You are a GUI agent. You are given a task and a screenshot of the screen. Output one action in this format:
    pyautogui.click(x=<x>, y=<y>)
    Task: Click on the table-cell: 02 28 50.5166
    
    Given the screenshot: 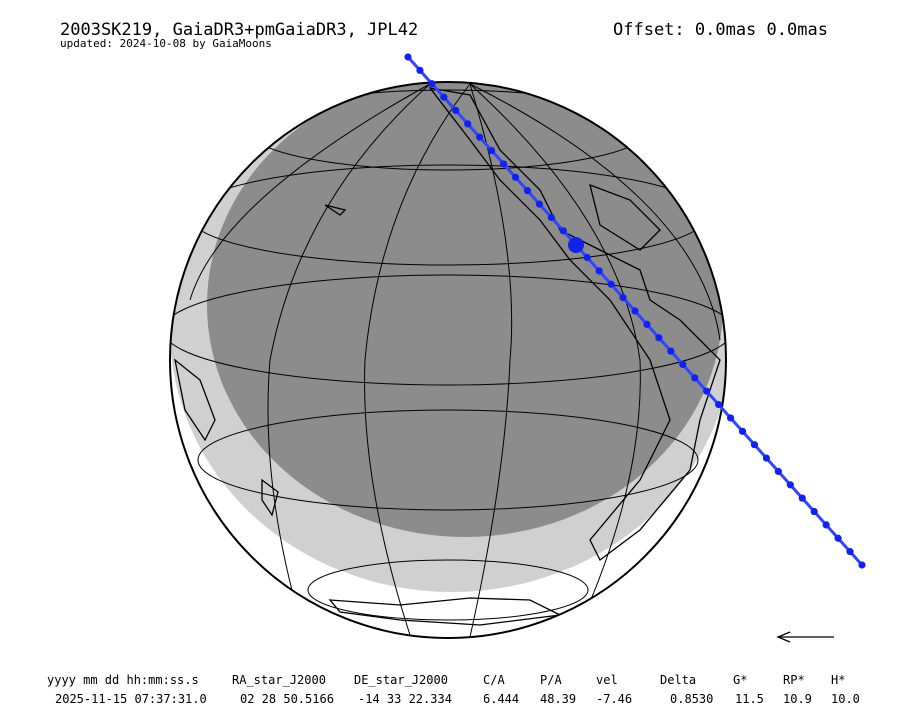 What is the action you would take?
    pyautogui.click(x=287, y=699)
    